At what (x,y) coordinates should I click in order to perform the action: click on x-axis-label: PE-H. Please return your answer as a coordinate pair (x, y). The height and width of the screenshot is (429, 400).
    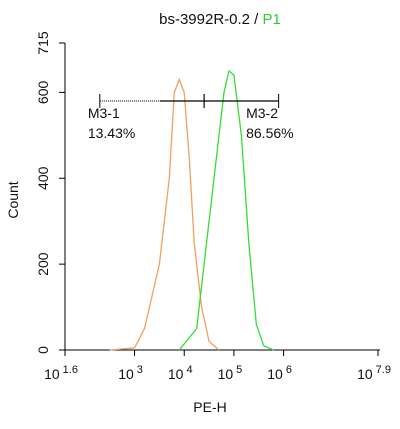
    Looking at the image, I should click on (209, 407).